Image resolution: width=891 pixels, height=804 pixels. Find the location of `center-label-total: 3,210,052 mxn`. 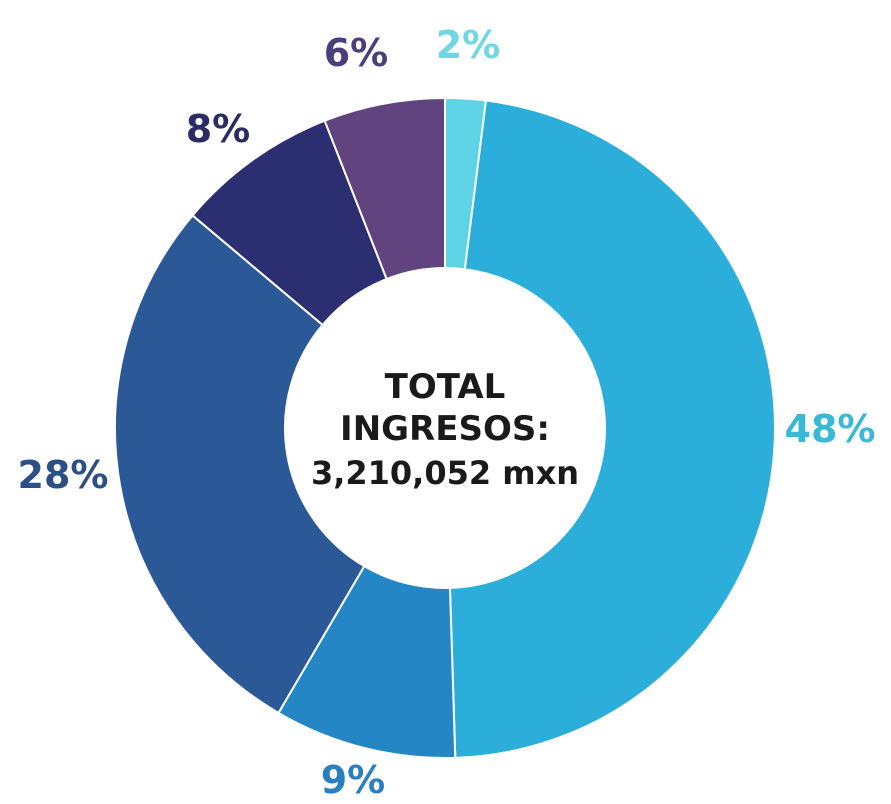

center-label-total: 3,210,052 mxn is located at coordinates (445, 473).